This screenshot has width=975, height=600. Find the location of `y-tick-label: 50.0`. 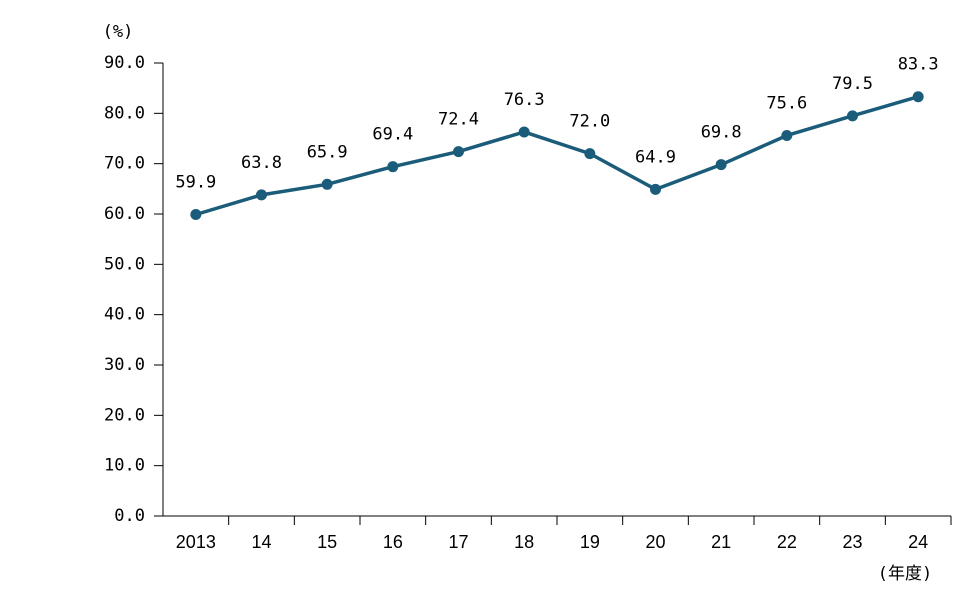

y-tick-label: 50.0 is located at coordinates (124, 264).